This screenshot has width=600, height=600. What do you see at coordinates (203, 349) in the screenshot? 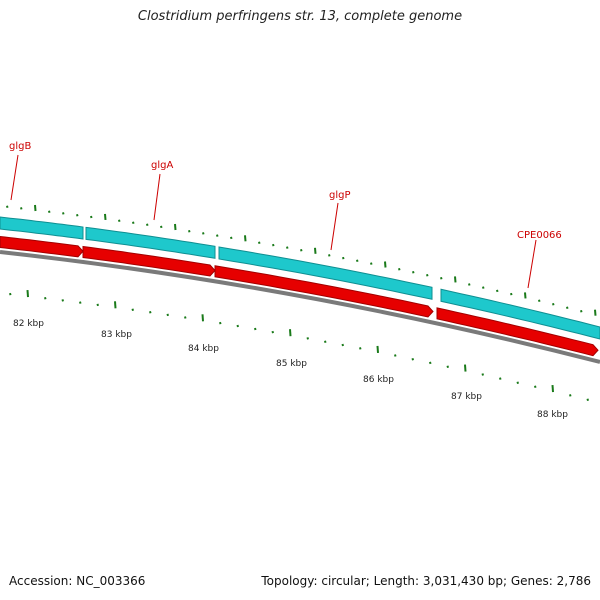
I see `kbp-label: 84 kbp` at bounding box center [203, 349].